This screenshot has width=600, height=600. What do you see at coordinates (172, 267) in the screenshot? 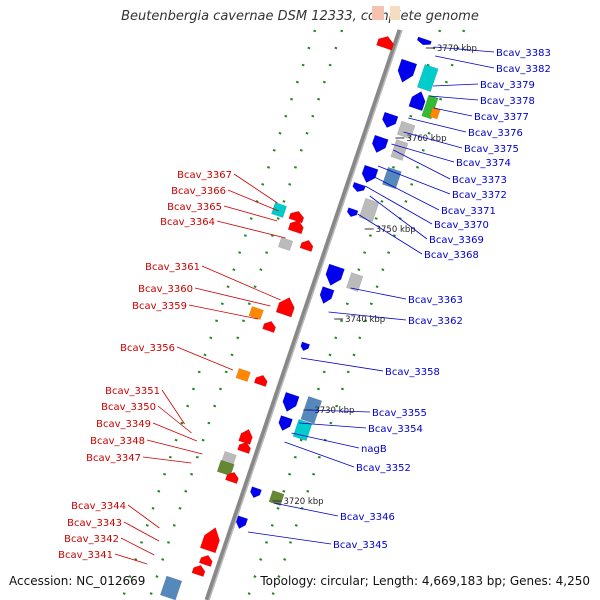
I see `forward-gene-label: Bcav_3361` at bounding box center [172, 267].